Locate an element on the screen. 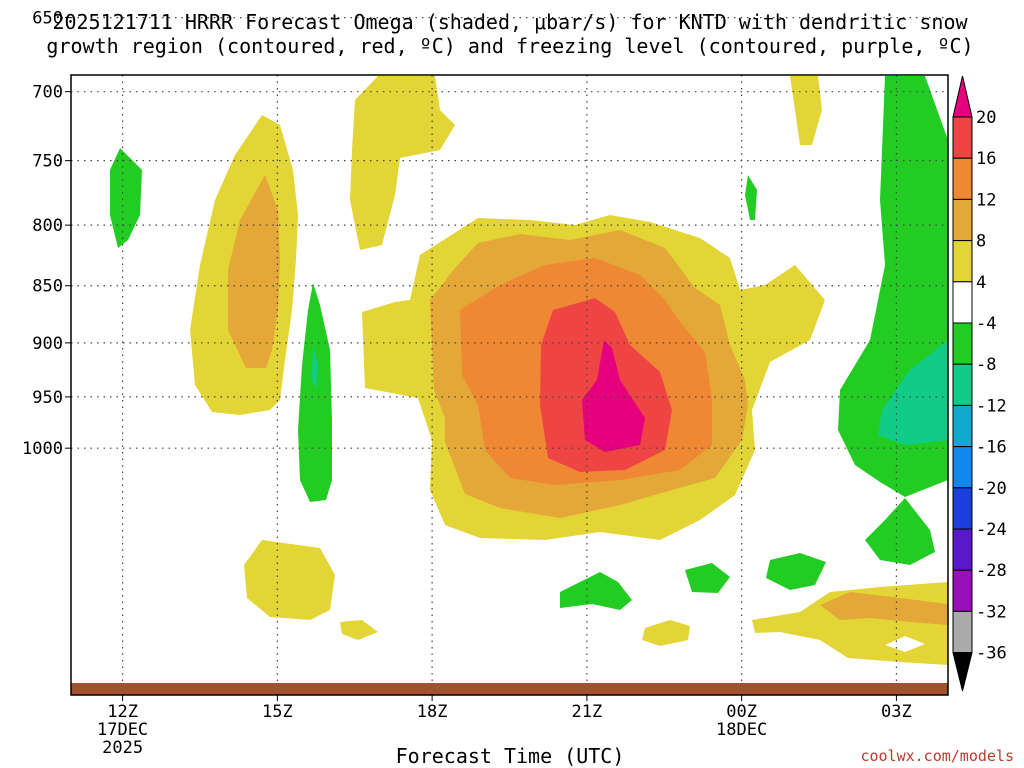 The height and width of the screenshot is (768, 1024). colorbar-label: 4 is located at coordinates (981, 283).